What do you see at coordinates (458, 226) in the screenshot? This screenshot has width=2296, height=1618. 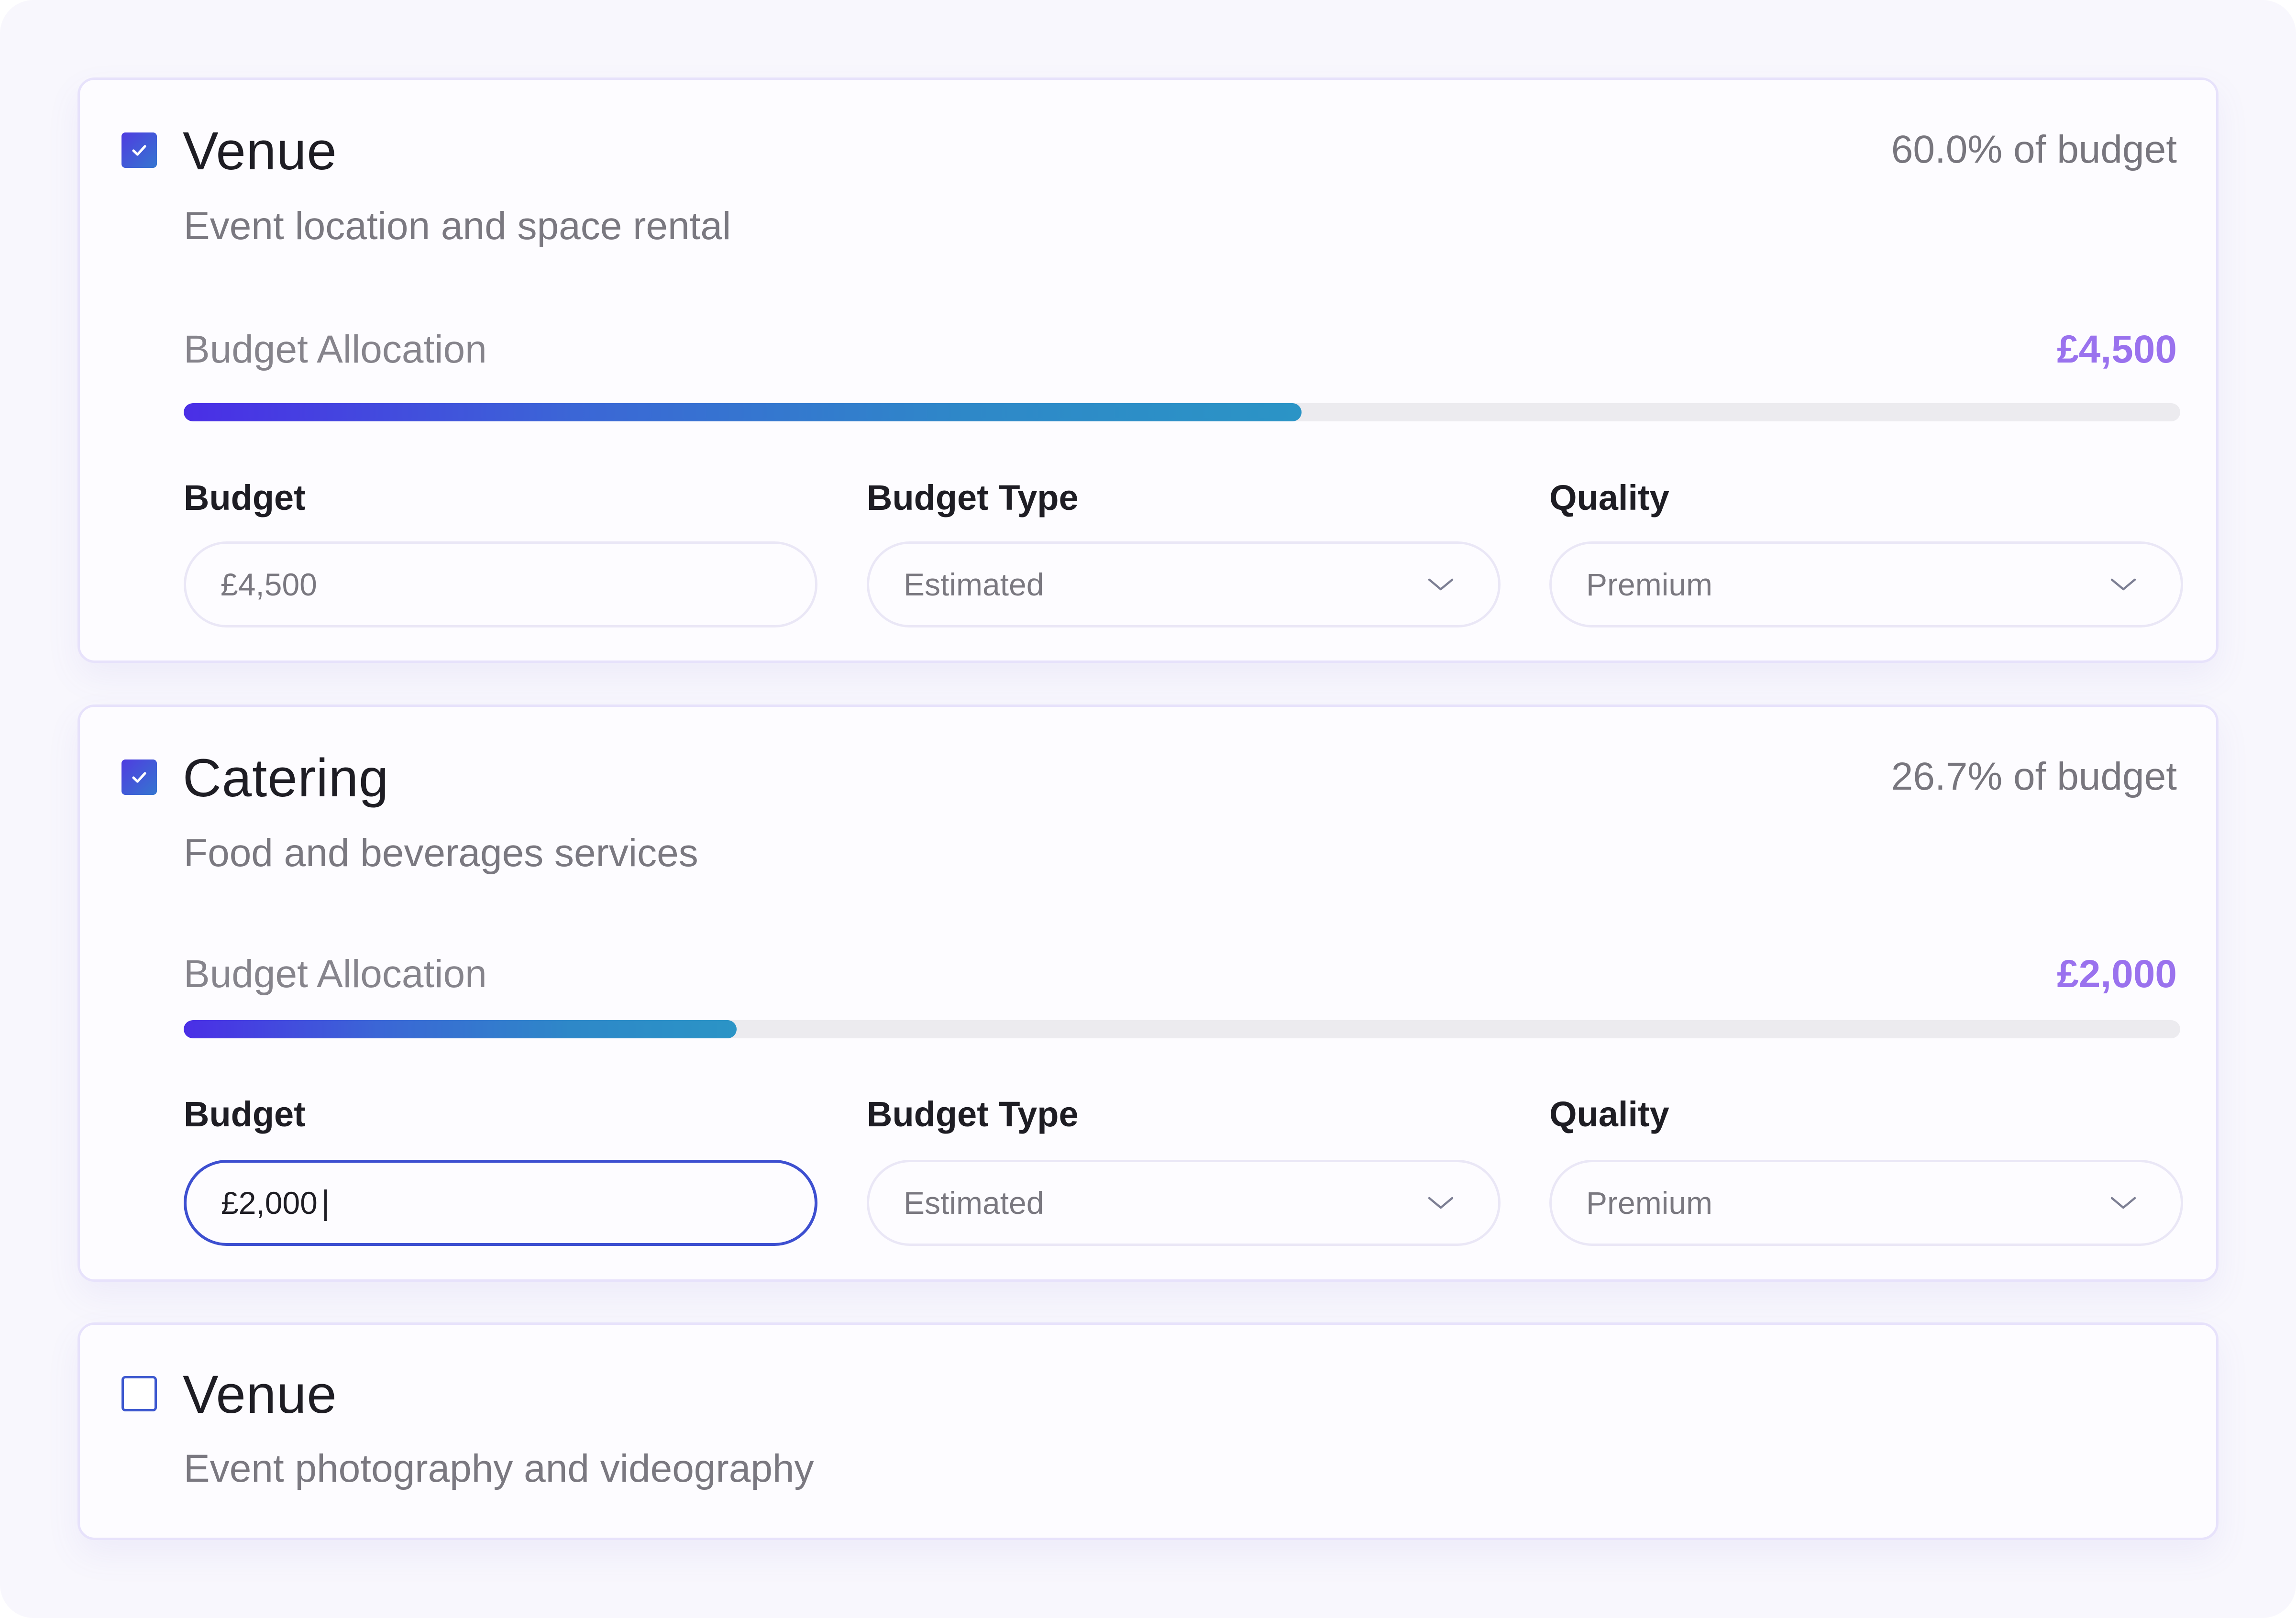 I see `item-description: Event location and space rental` at bounding box center [458, 226].